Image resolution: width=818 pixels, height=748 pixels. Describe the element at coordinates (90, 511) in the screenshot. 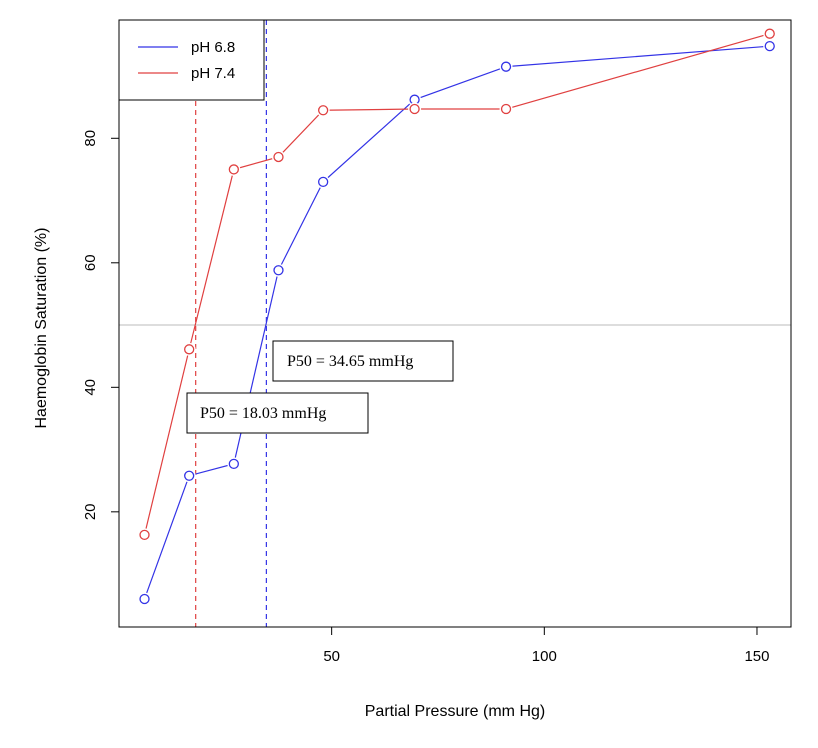

I see `y-tick-label-1: 20` at that location.